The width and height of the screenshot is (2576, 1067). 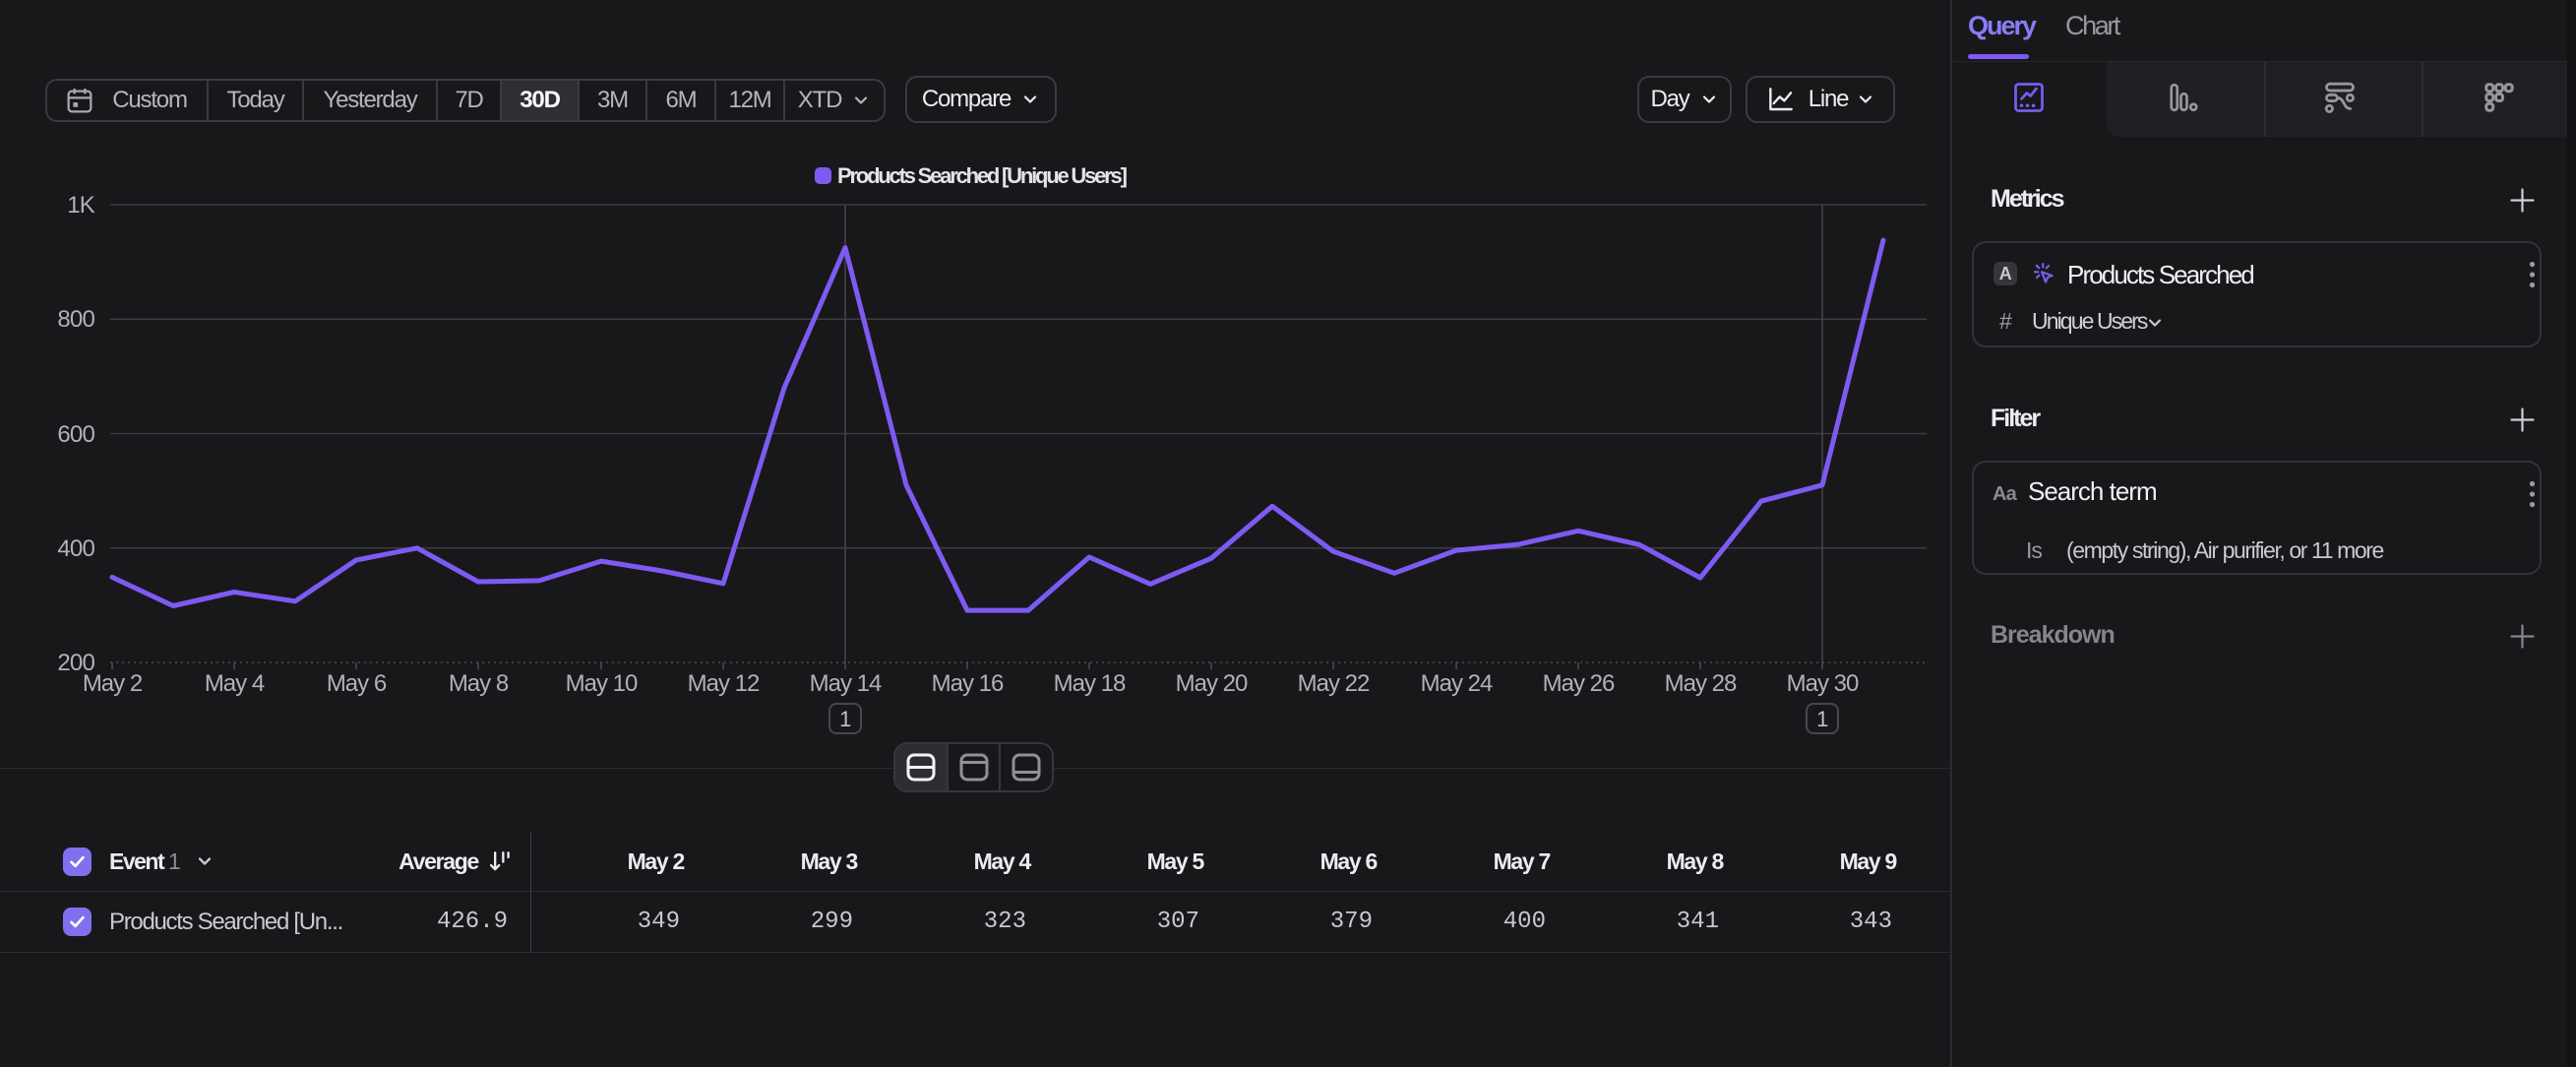 What do you see at coordinates (75, 549) in the screenshot?
I see `svg-text: 400` at bounding box center [75, 549].